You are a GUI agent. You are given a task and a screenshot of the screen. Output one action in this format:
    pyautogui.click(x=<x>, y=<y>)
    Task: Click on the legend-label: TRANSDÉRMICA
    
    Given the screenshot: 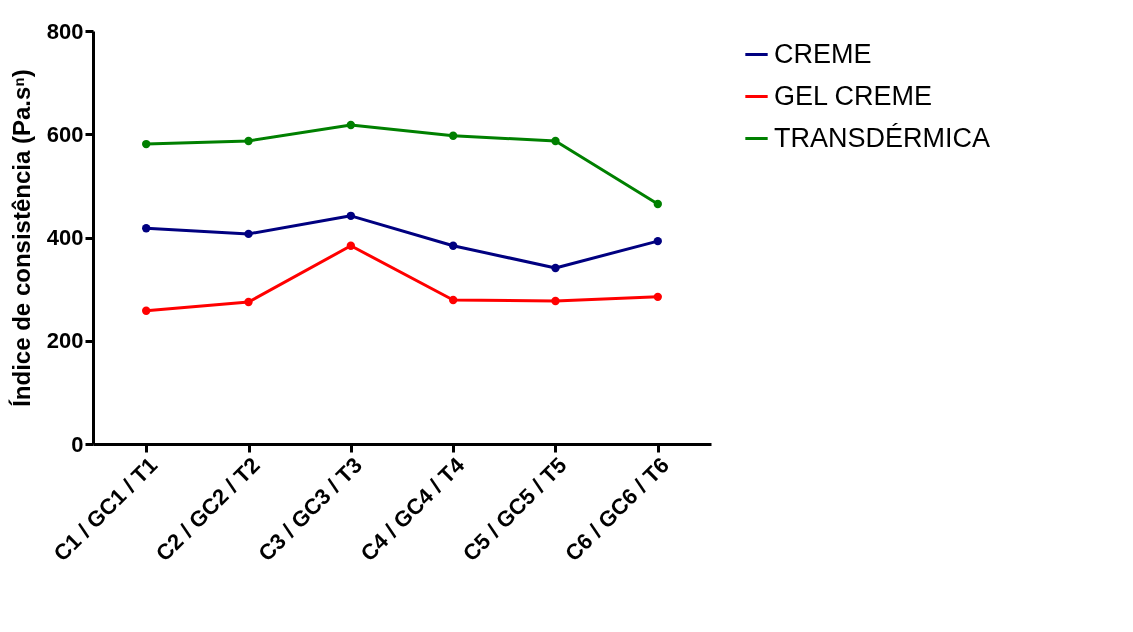 What is the action you would take?
    pyautogui.click(x=882, y=137)
    